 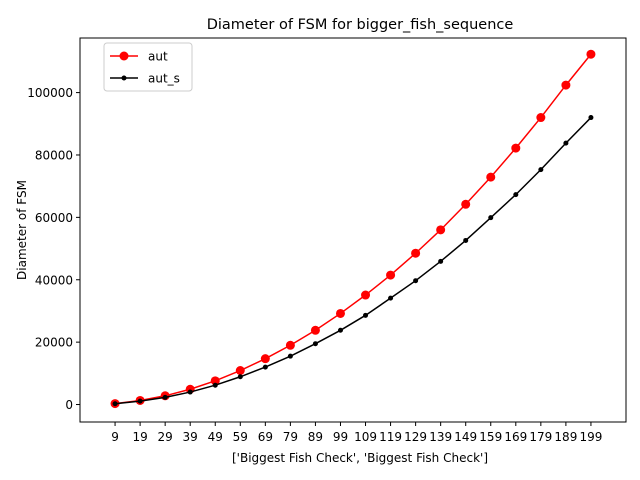 I want to click on x-tick-label: 139, so click(x=440, y=437).